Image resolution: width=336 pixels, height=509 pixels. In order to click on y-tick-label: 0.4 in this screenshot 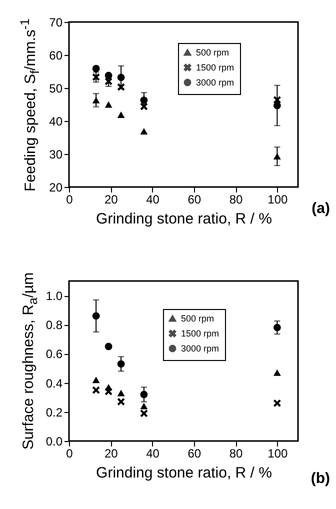, I will do `click(54, 383)`.